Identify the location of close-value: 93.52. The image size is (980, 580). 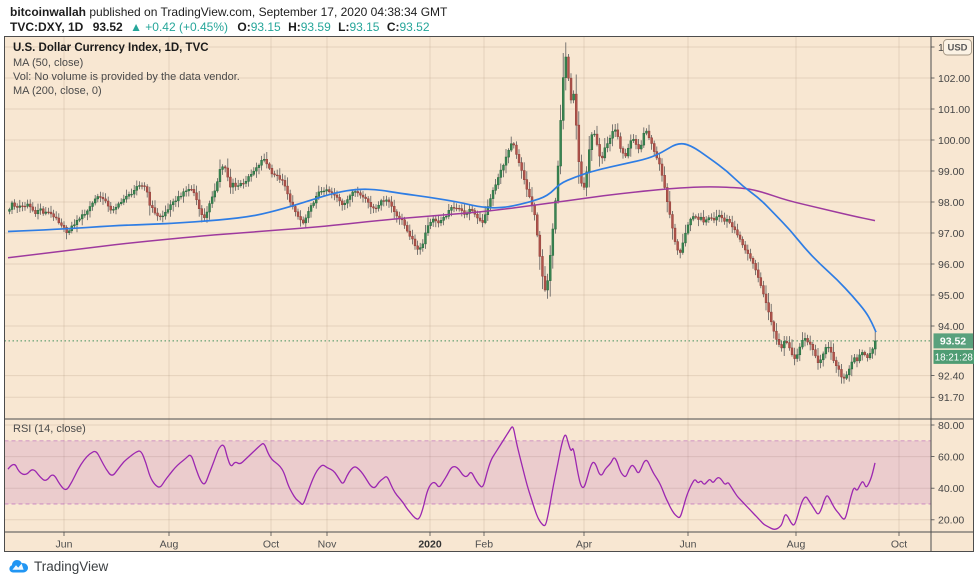
(414, 27).